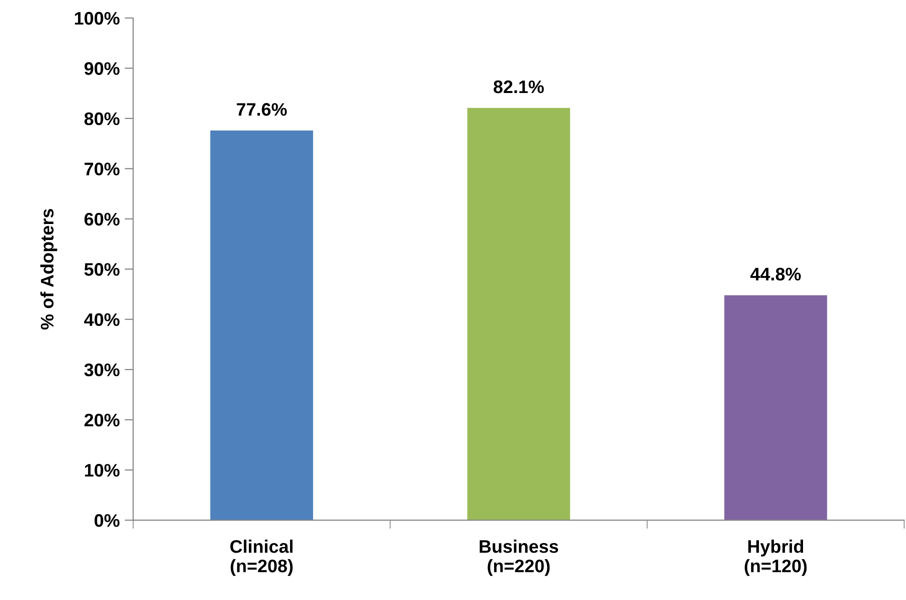  Describe the element at coordinates (102, 269) in the screenshot. I see `y-tick-label: 50%` at that location.